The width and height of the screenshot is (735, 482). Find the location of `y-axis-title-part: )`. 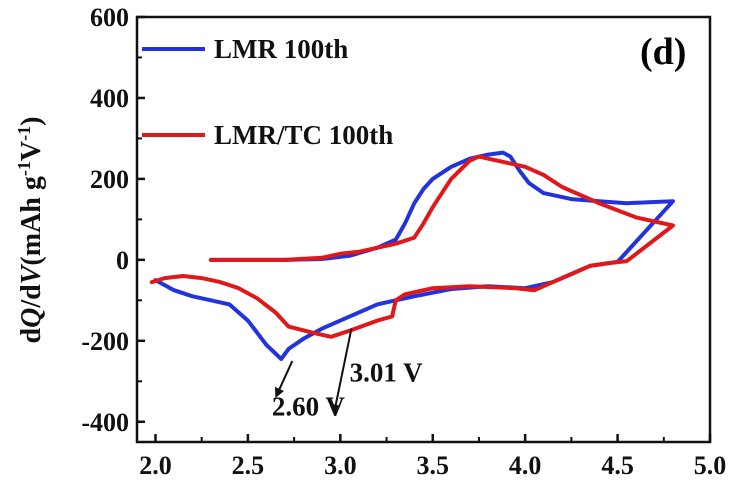

y-axis-title-part: ) is located at coordinates (31, 121).